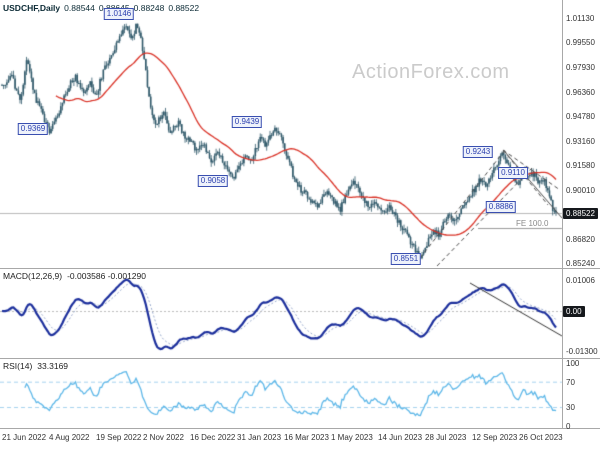 This screenshot has width=600, height=450. What do you see at coordinates (580, 116) in the screenshot?
I see `price-axis-tick: 0.94780` at bounding box center [580, 116].